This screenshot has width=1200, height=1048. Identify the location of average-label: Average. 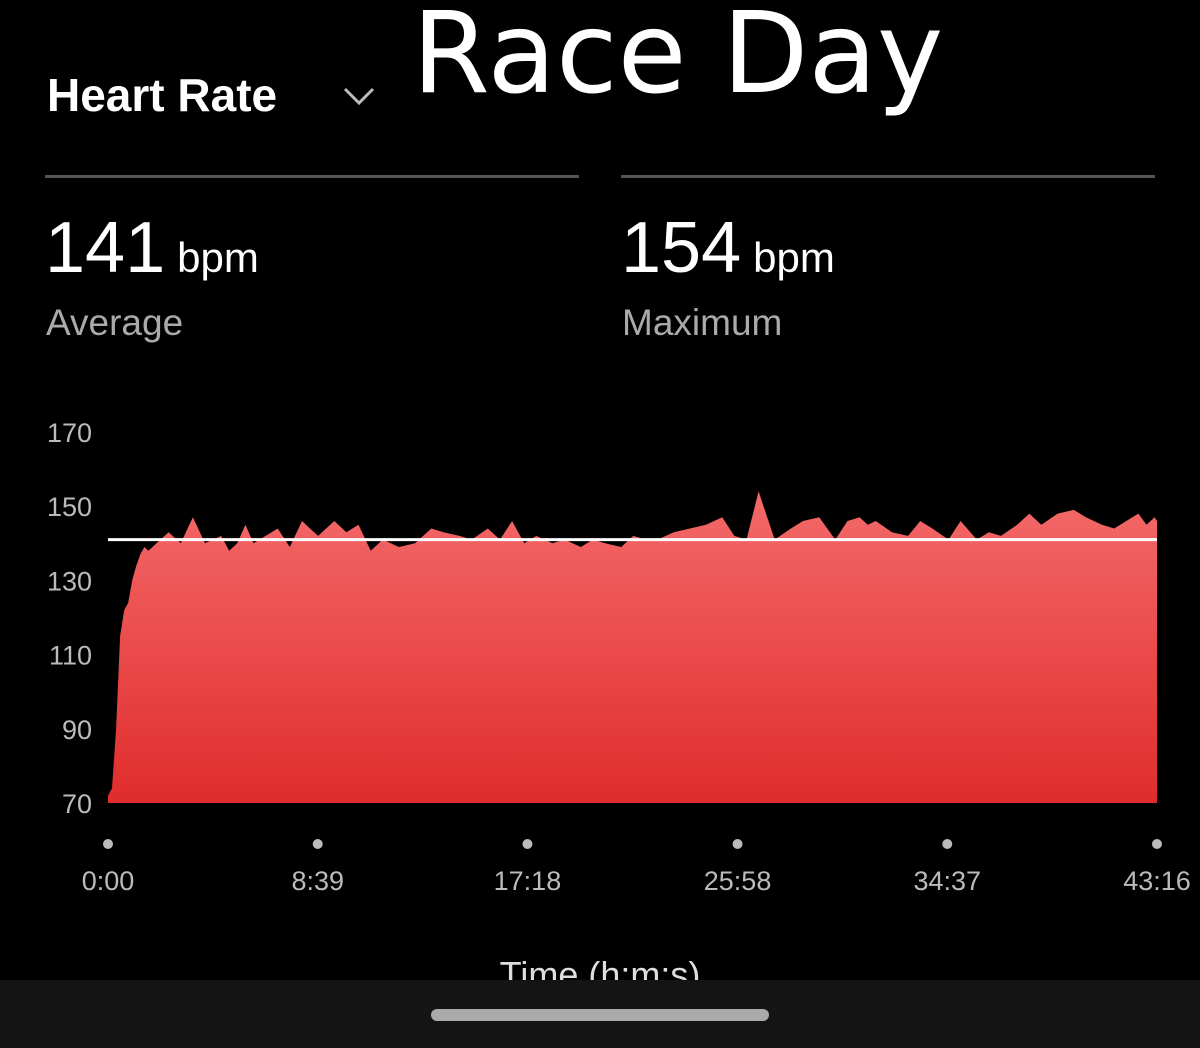
(115, 322).